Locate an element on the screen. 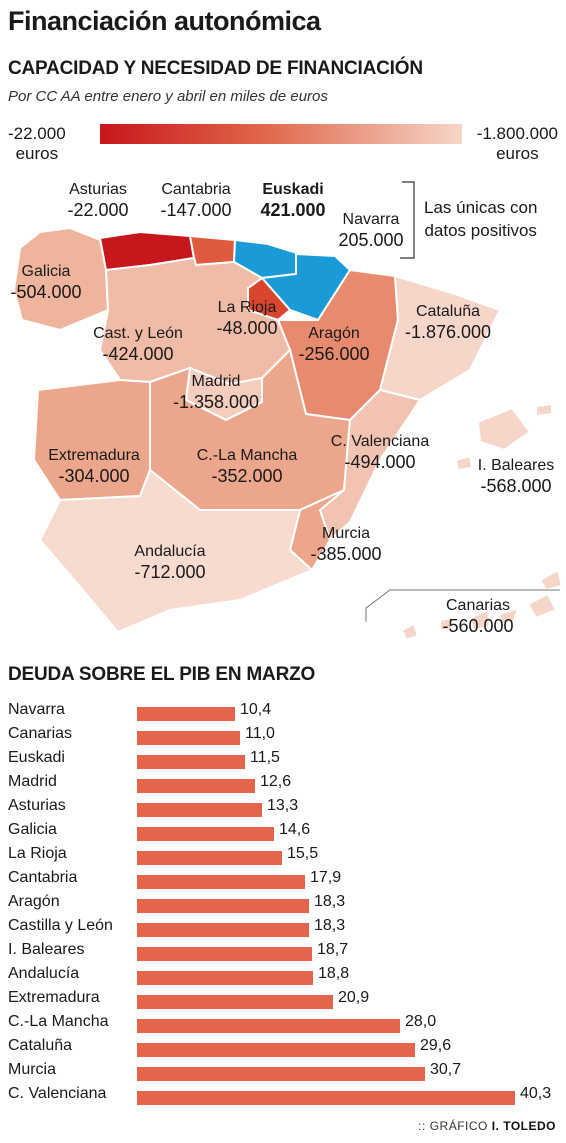 The height and width of the screenshot is (1143, 566). label-murcia: Murcia -385.000 is located at coordinates (345, 544).